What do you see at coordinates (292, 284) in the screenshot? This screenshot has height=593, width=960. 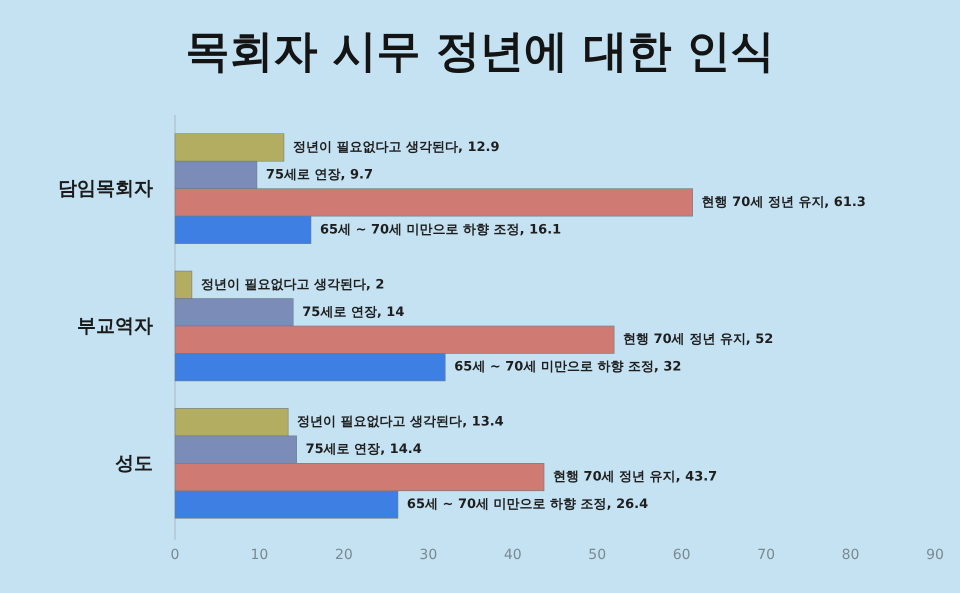 I see `data-label: 정년이 필요없다고 생각된다, 2` at bounding box center [292, 284].